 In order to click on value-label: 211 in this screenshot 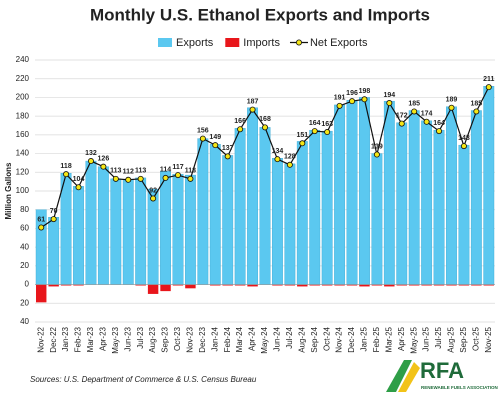, I will do `click(488, 79)`.